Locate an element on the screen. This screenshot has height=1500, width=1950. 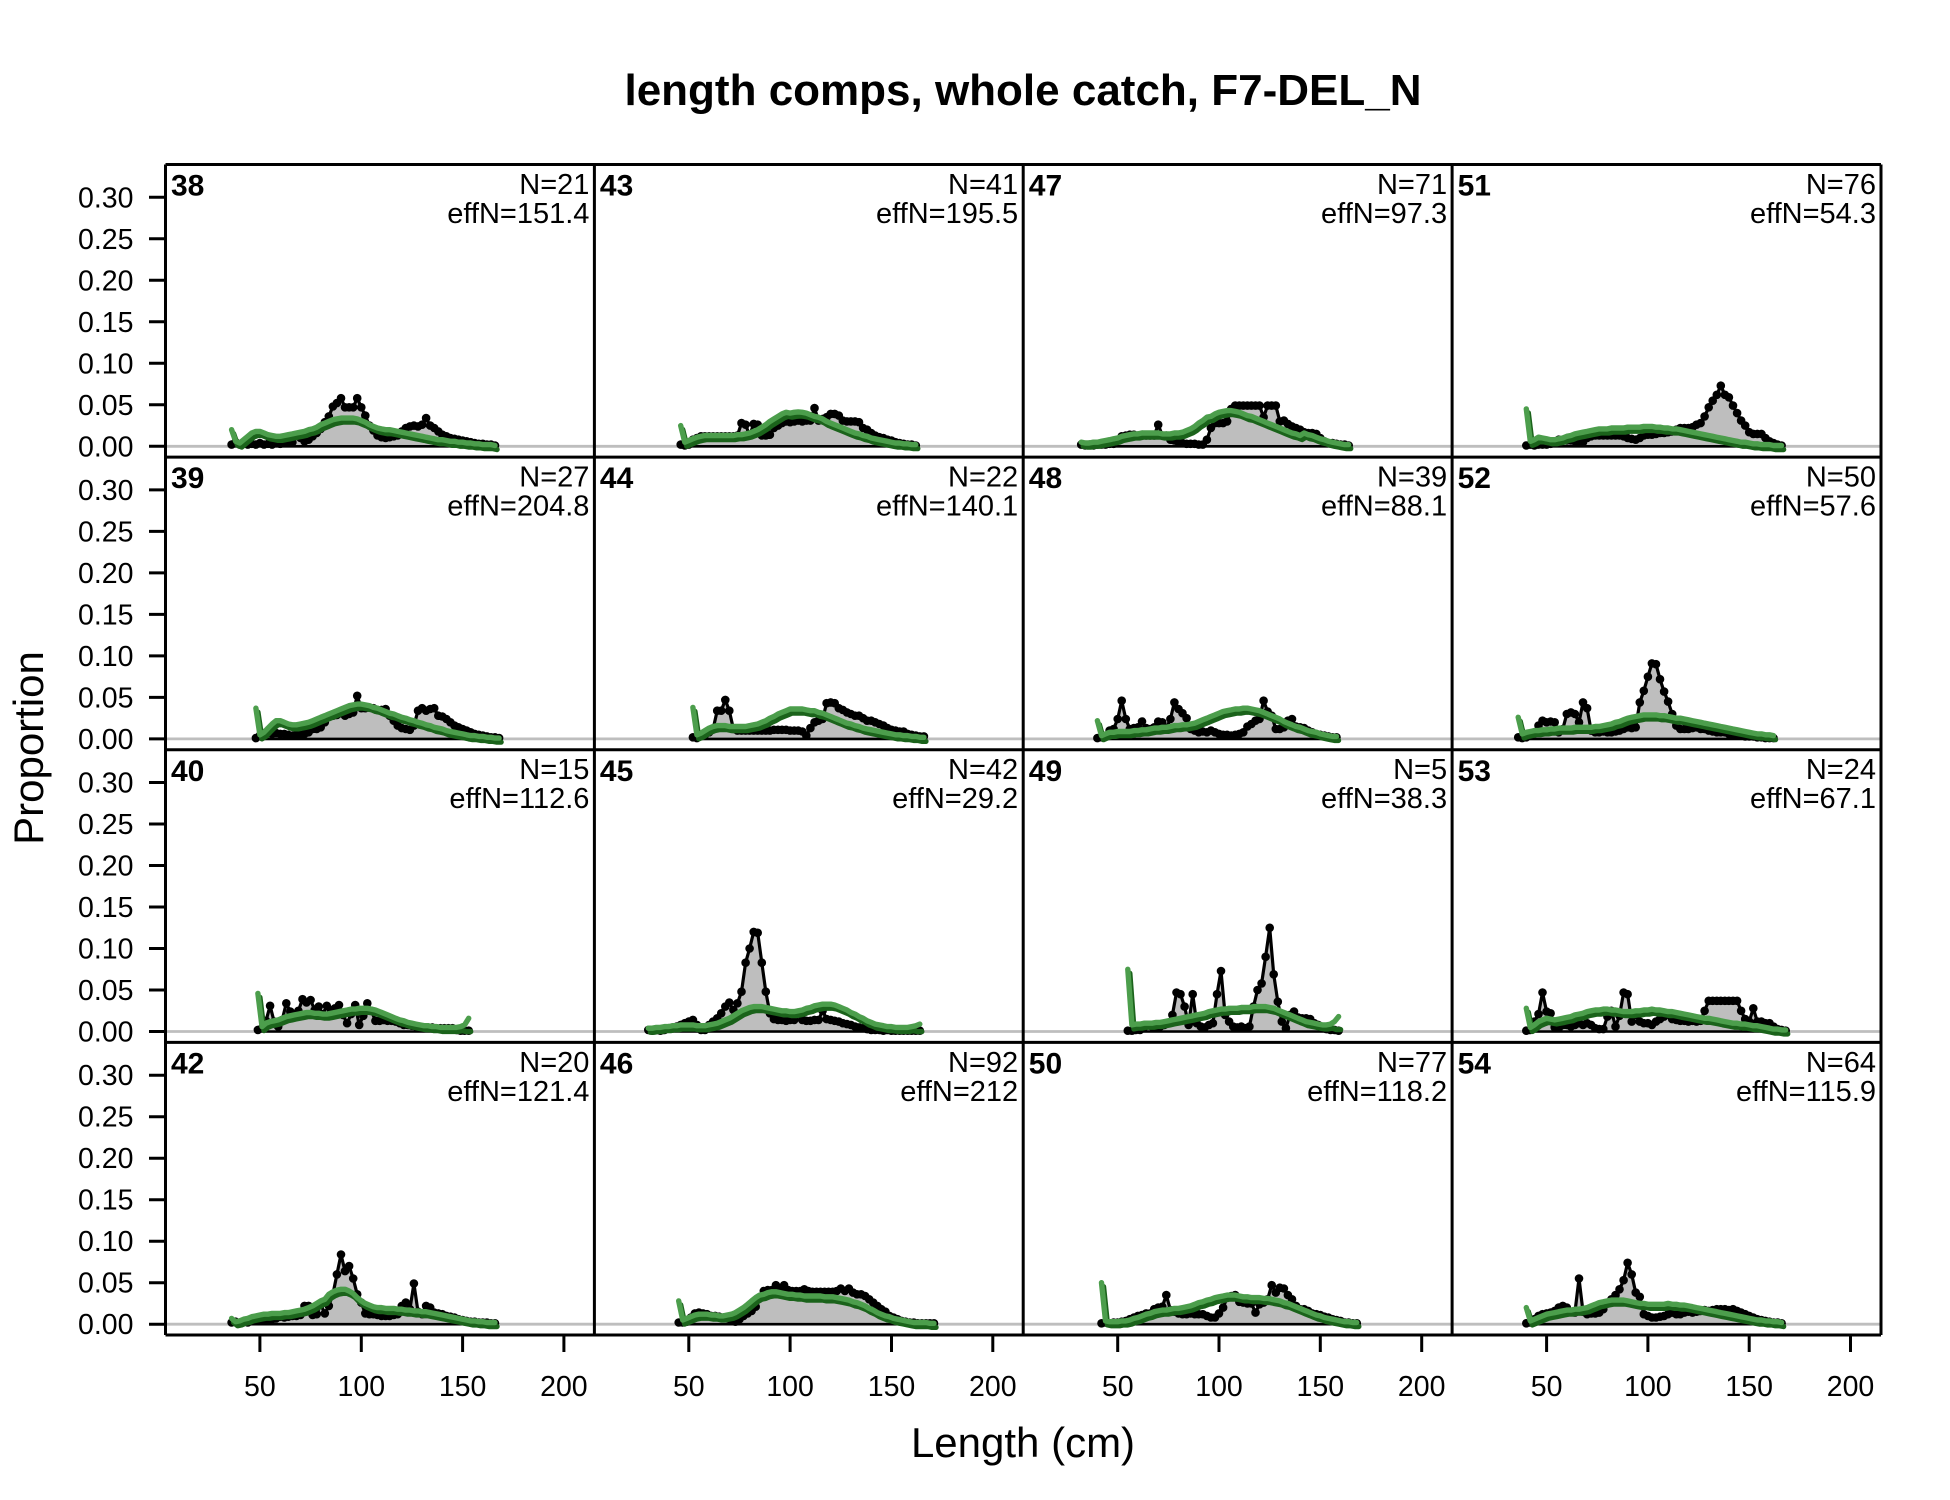
svg-text: 42 is located at coordinates (187, 1063).